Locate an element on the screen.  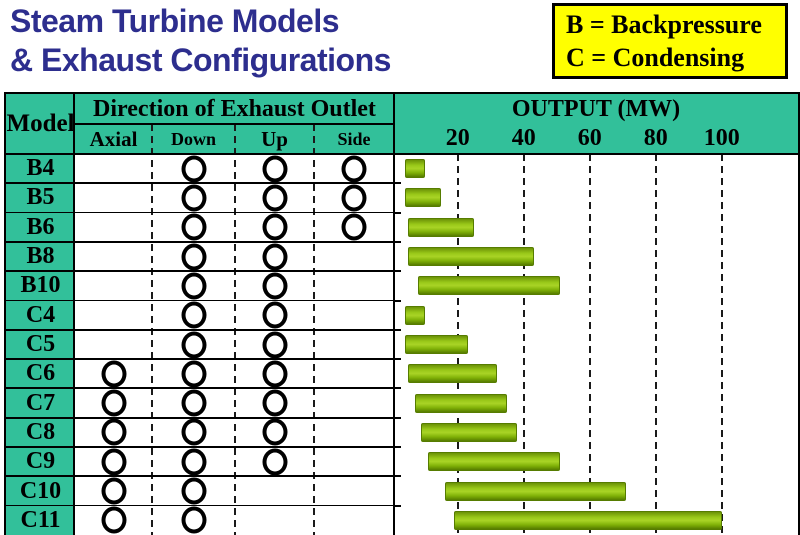
column-header-output: OUTPUT (MW) is located at coordinates (596, 109).